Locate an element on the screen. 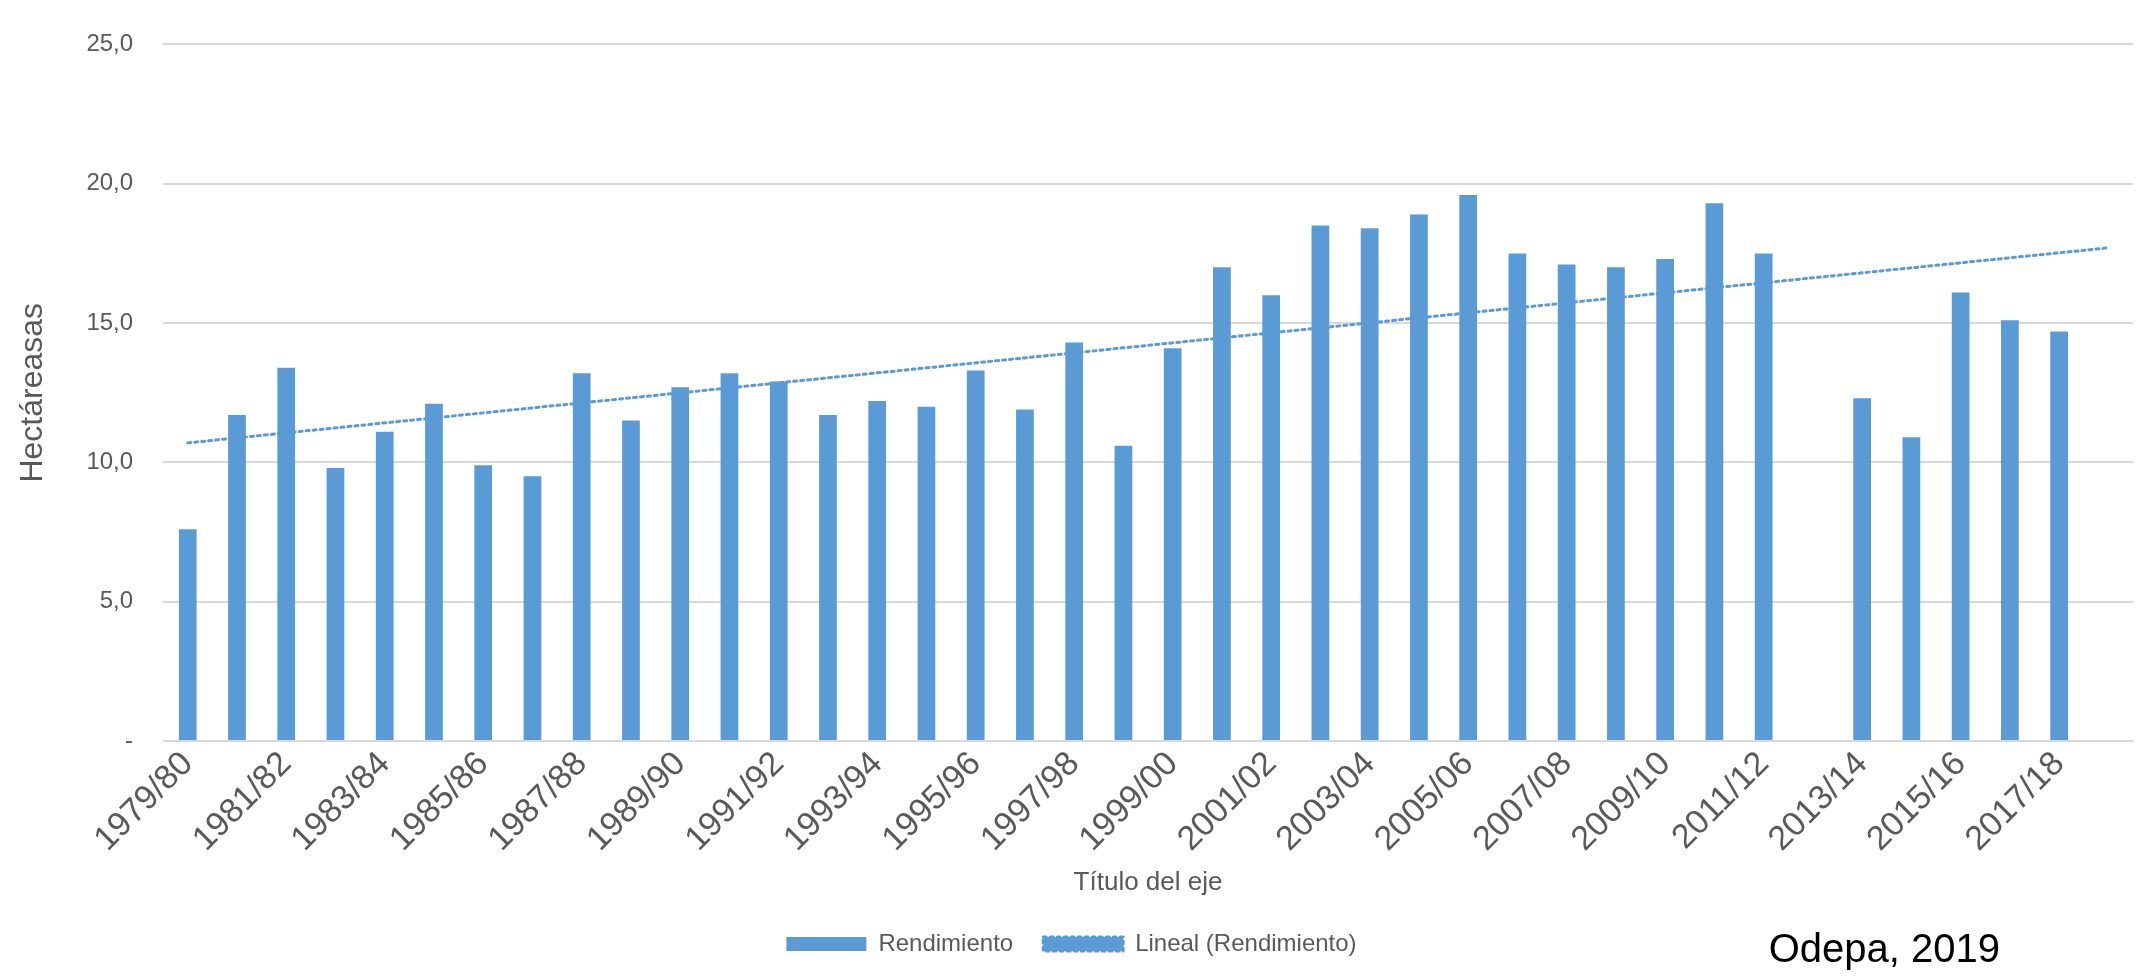  legend-label: Rendimiento is located at coordinates (946, 942).